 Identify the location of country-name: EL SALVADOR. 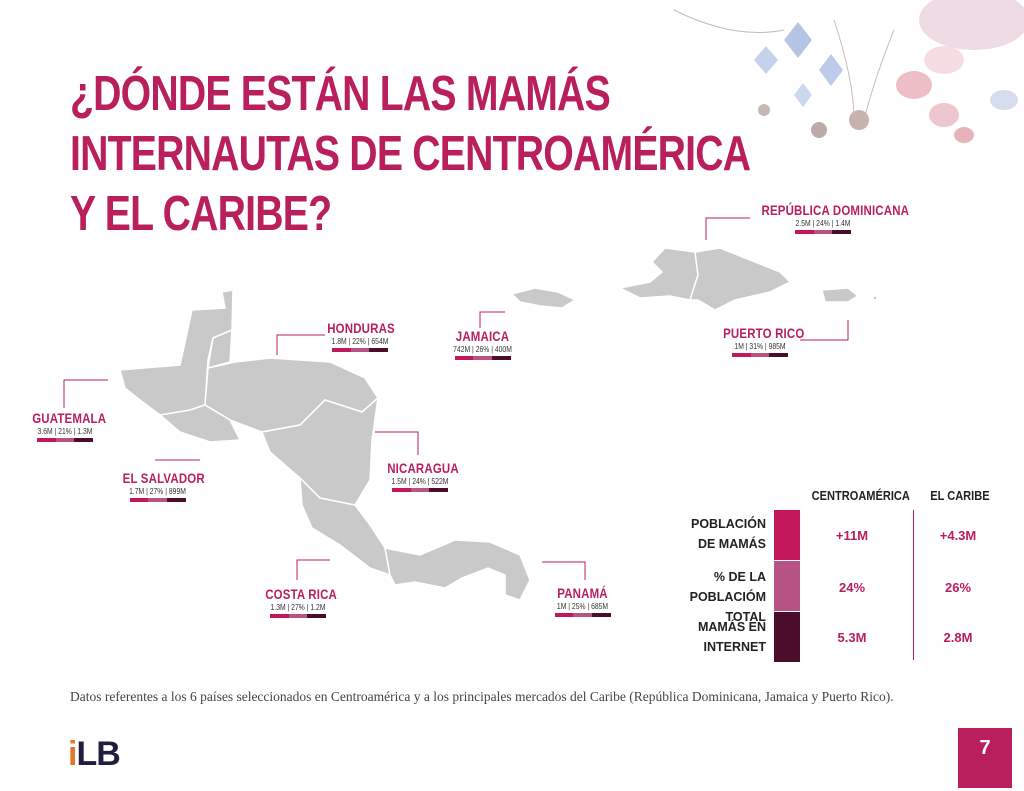
(163, 478).